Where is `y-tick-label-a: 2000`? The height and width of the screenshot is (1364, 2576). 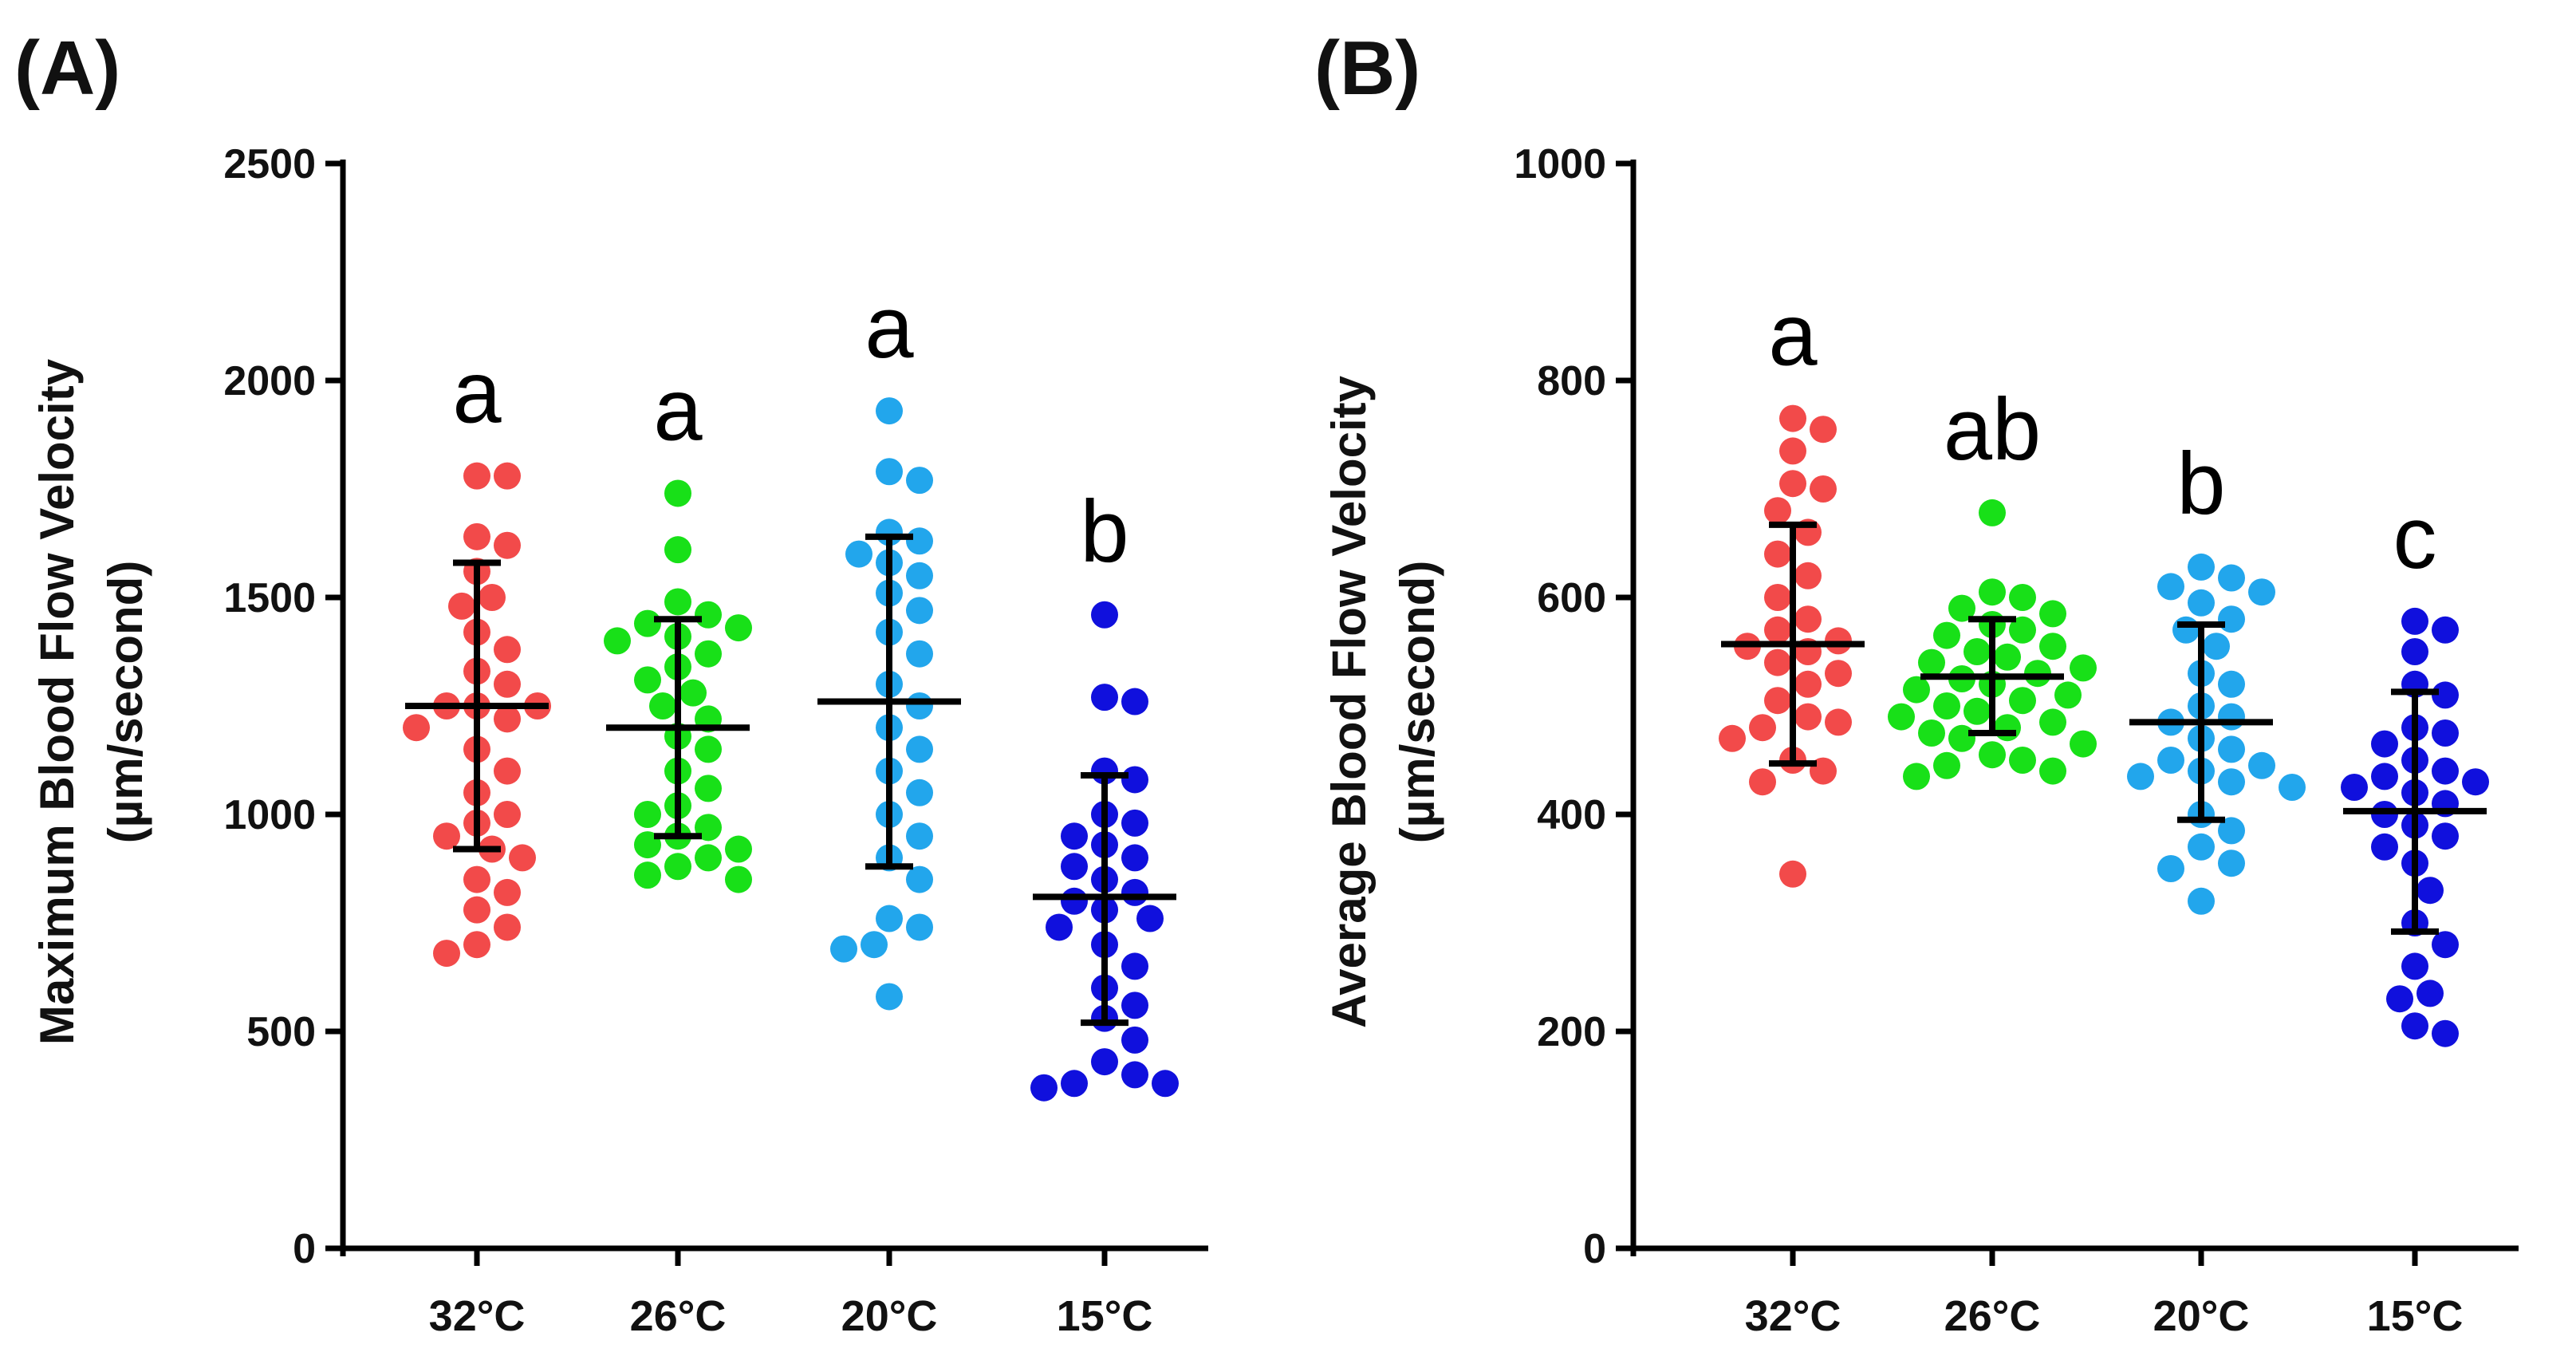
y-tick-label-a: 2000 is located at coordinates (269, 381).